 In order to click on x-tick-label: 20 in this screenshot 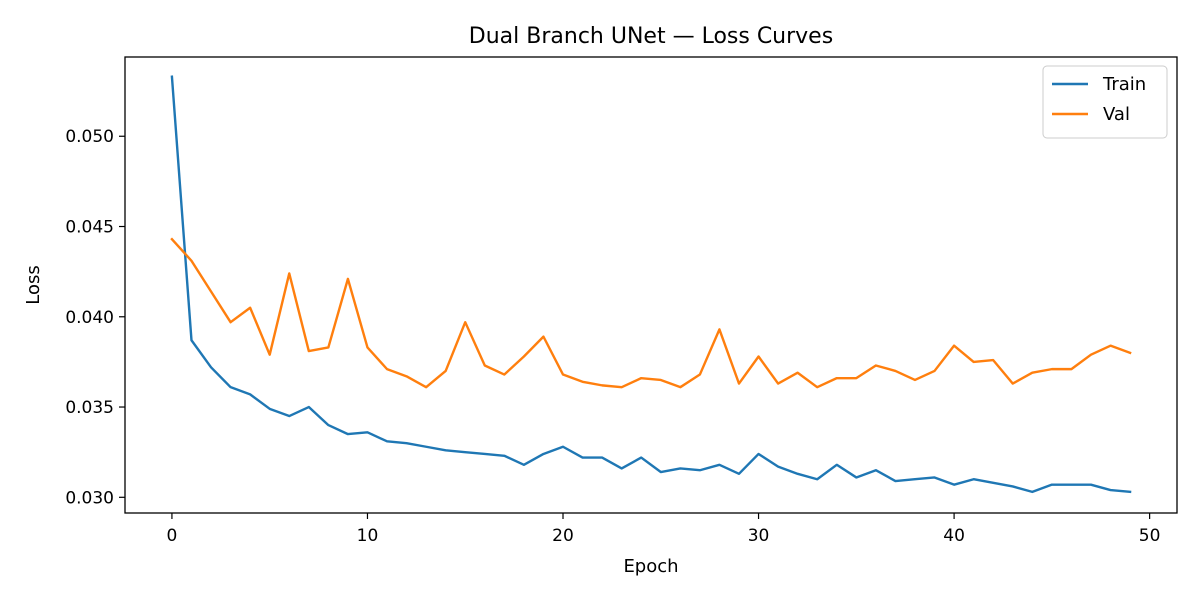, I will do `click(563, 536)`.